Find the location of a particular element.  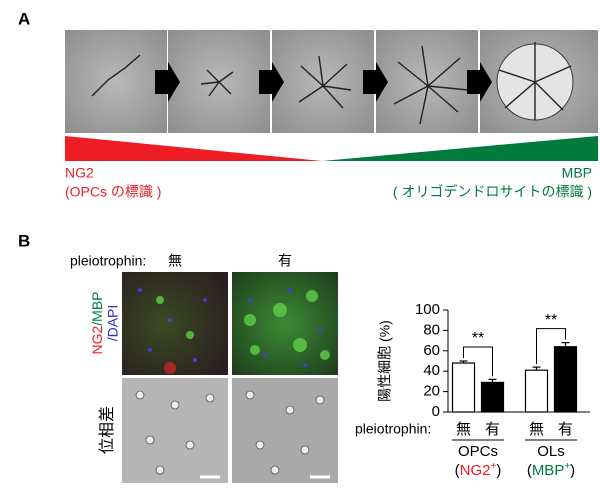

marker-name: NG2 is located at coordinates (79, 173).